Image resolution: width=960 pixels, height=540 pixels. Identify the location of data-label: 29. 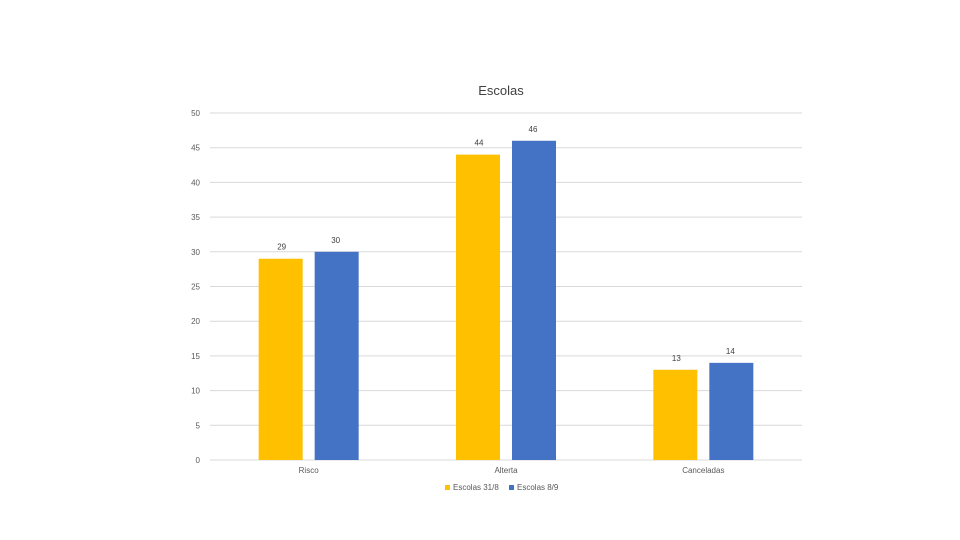
(281, 247).